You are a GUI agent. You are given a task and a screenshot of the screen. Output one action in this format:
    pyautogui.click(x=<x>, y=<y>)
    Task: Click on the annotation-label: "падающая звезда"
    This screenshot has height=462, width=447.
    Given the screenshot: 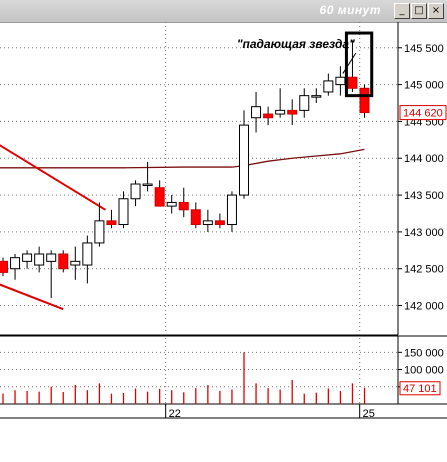 What is the action you would take?
    pyautogui.click(x=296, y=44)
    